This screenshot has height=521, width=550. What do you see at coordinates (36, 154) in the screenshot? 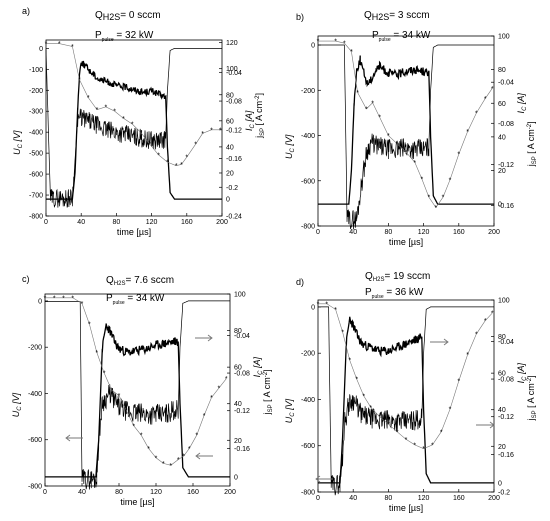
I see `uc-tick-label: -500` at bounding box center [36, 154].